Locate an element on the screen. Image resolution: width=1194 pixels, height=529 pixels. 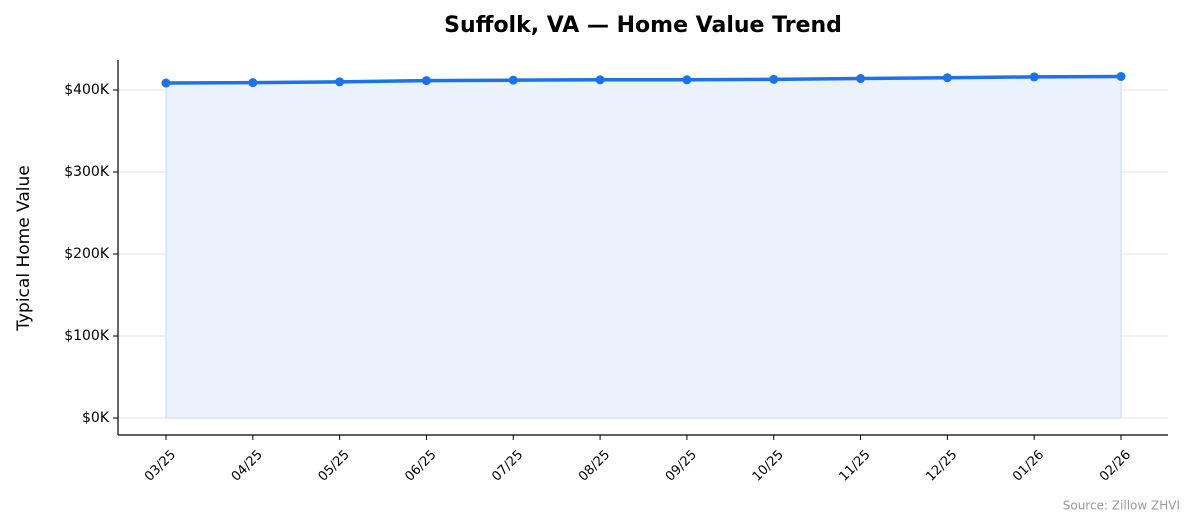
y-axis-label: Typical Home Value is located at coordinates (24, 248).